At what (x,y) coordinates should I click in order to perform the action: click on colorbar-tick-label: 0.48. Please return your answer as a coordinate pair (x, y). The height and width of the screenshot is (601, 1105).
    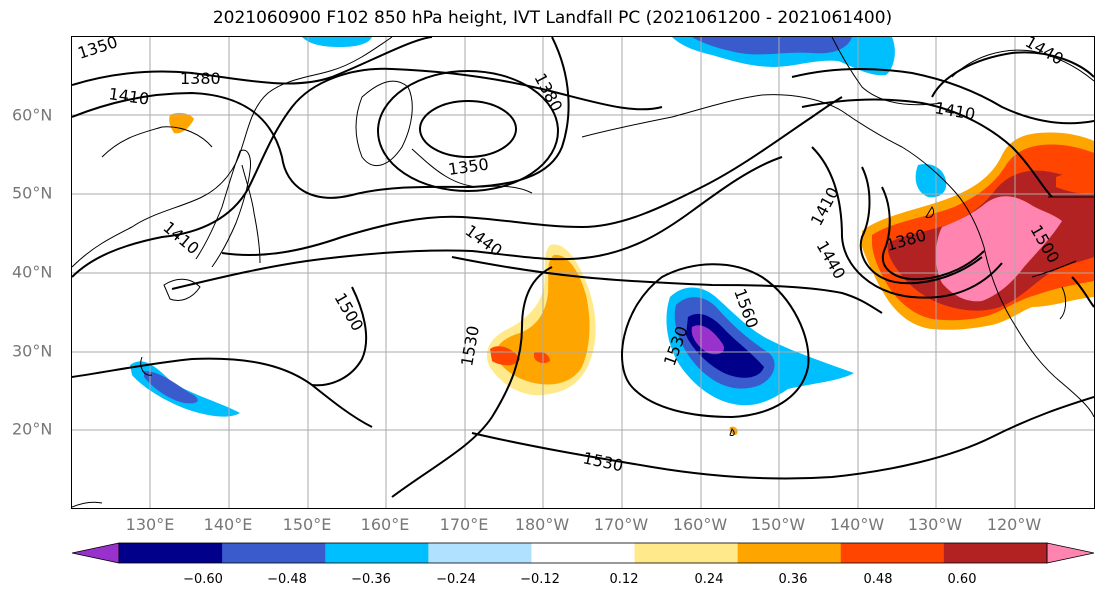
    Looking at the image, I should click on (878, 579).